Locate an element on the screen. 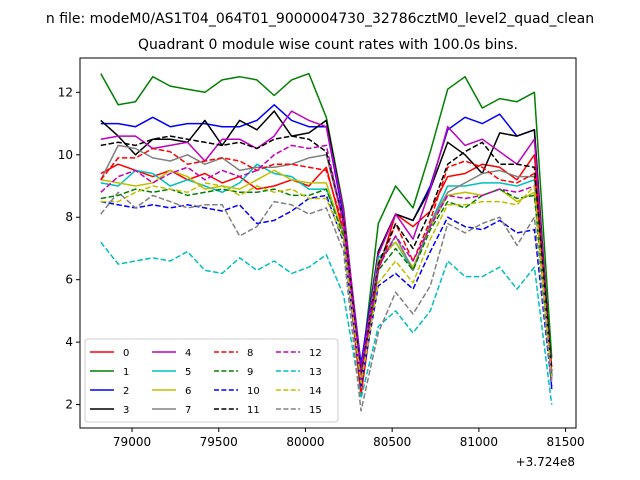  legend-label-14: 14 is located at coordinates (315, 391).